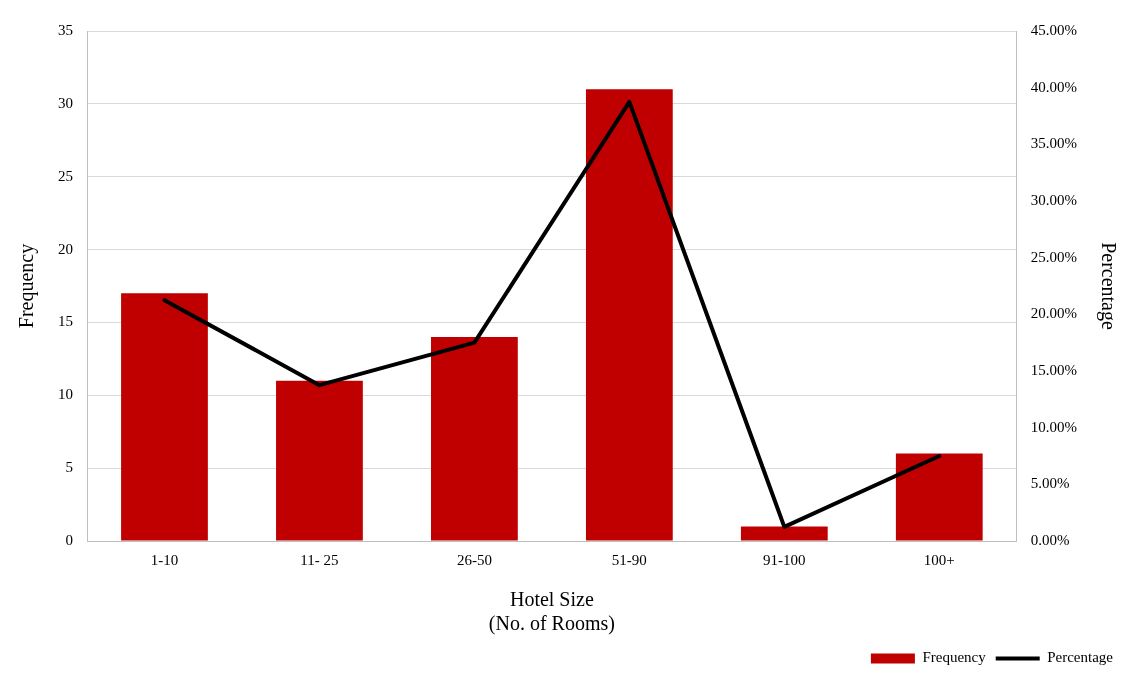 This screenshot has width=1135, height=684. I want to click on y2-tick-label: 35.00%, so click(1053, 143).